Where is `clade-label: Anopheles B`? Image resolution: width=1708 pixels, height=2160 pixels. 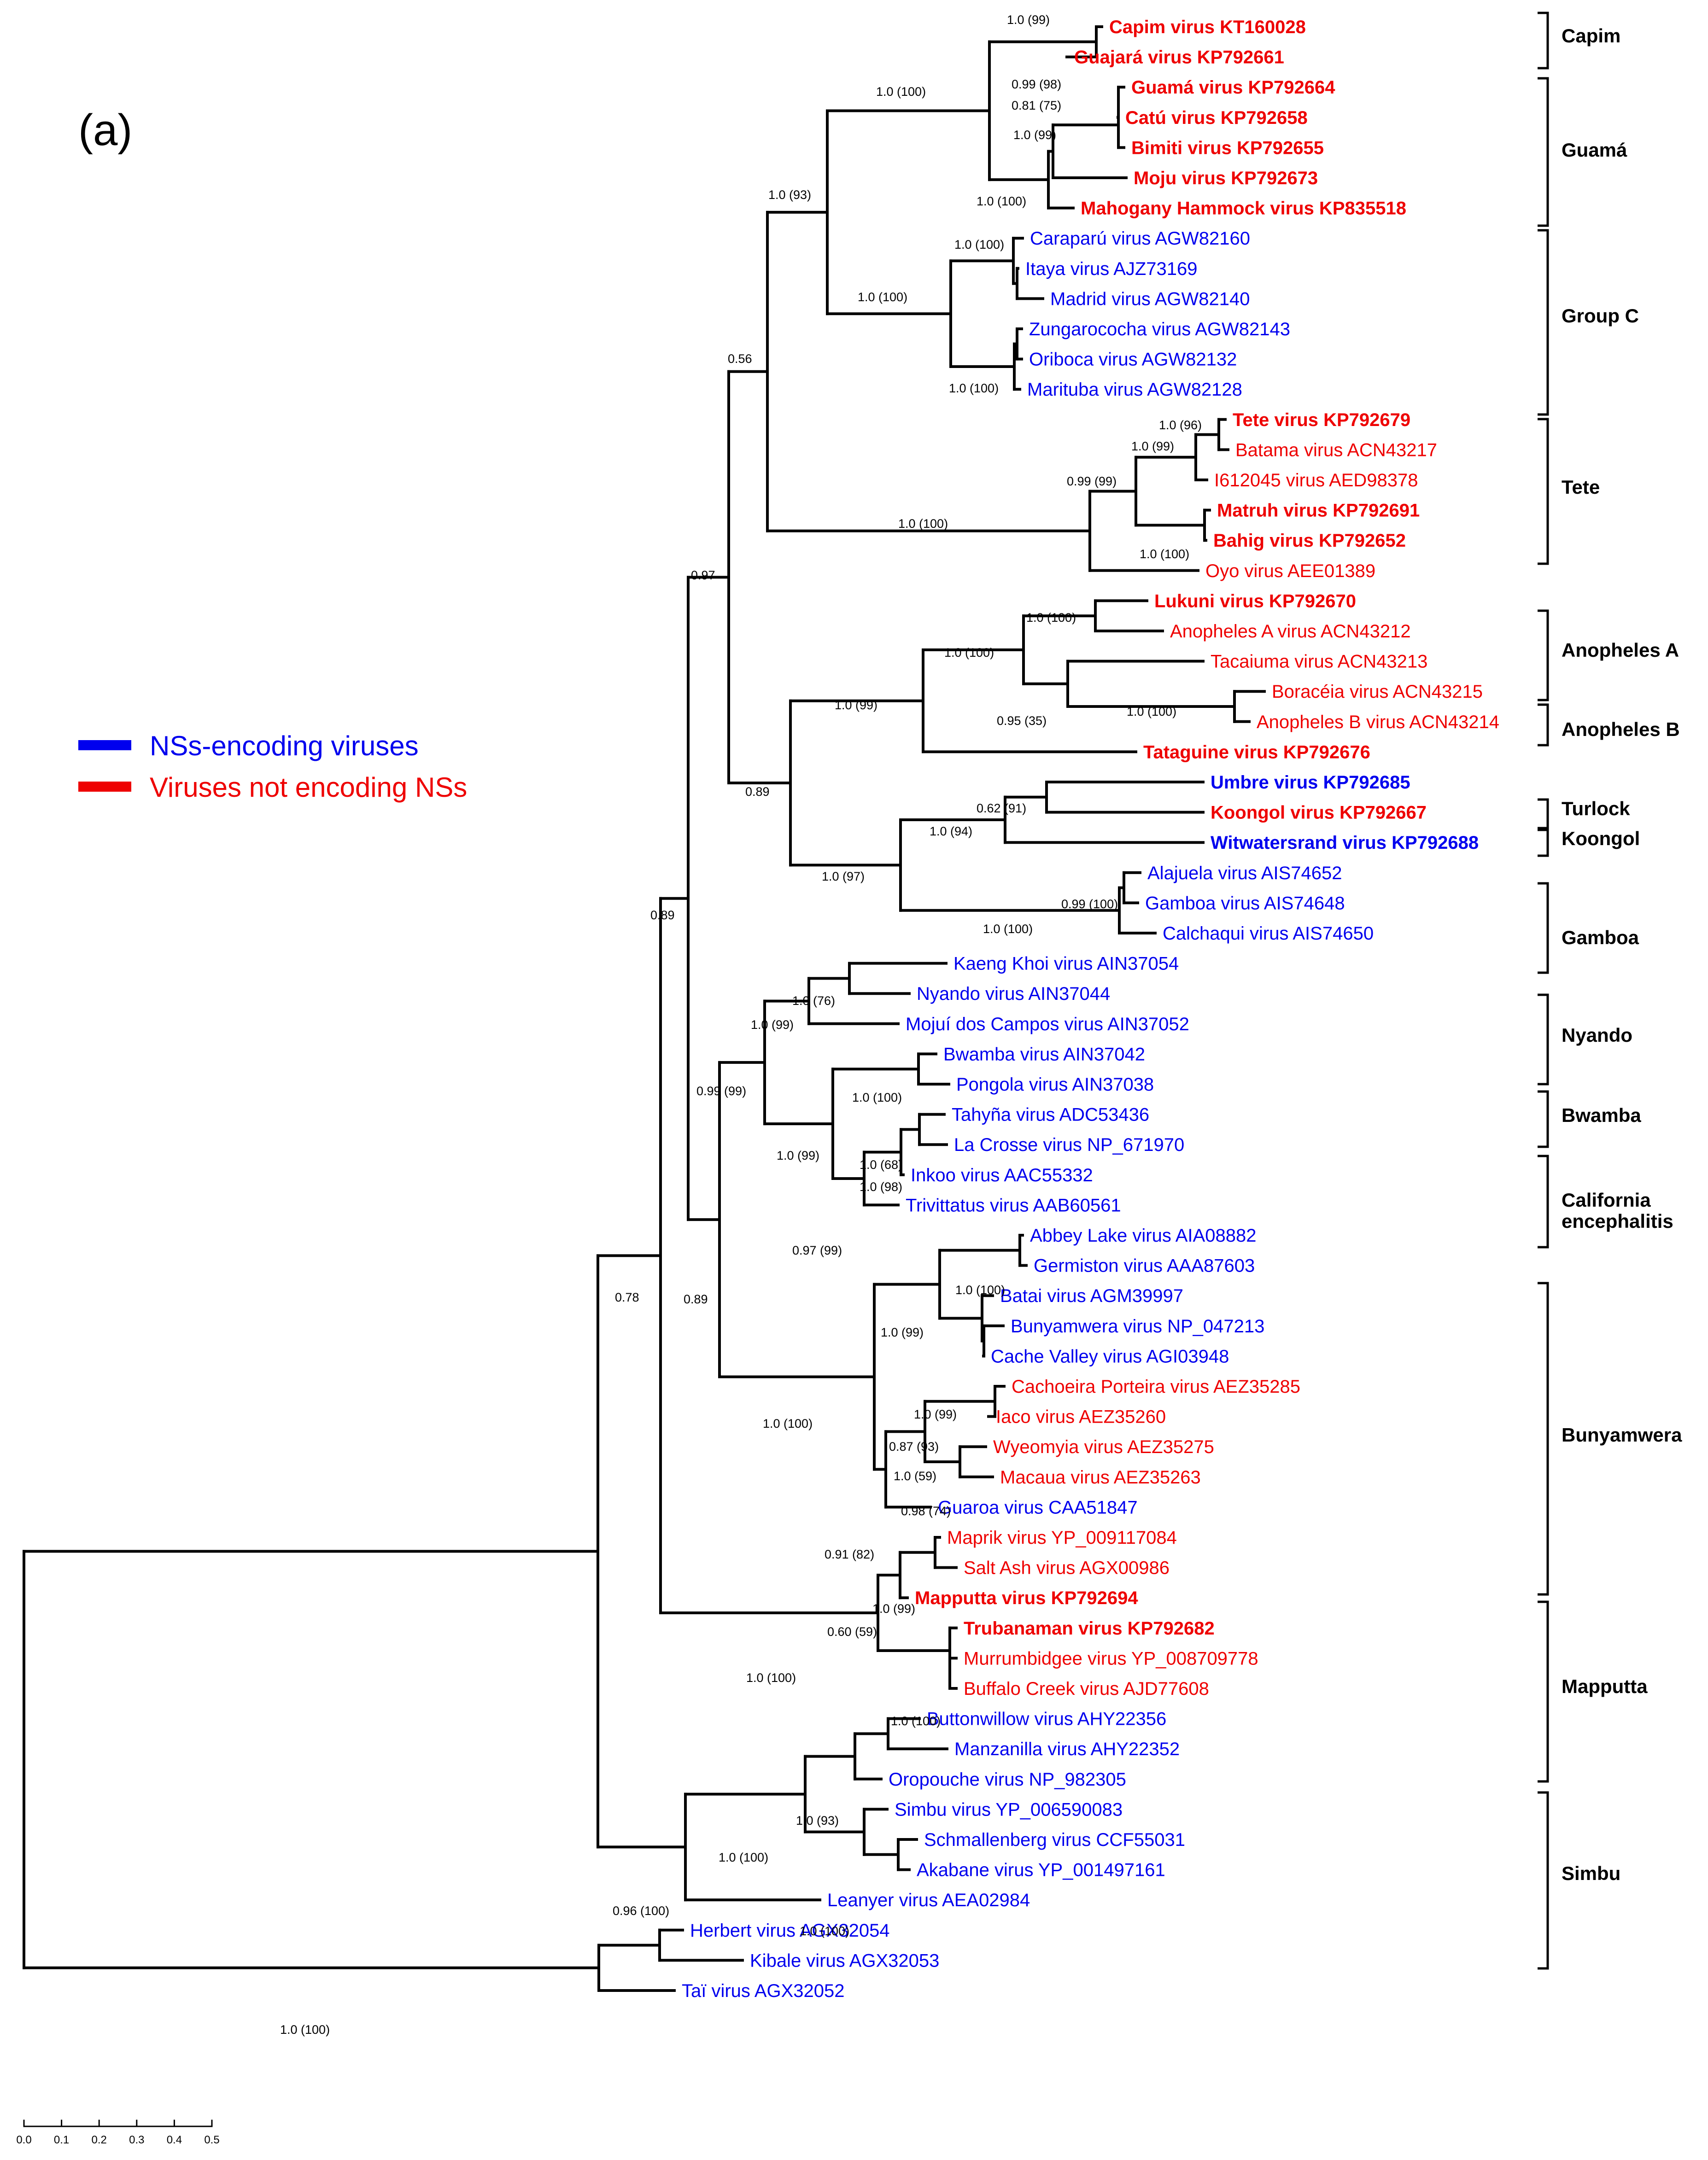
clade-label: Anopheles B is located at coordinates (1621, 729).